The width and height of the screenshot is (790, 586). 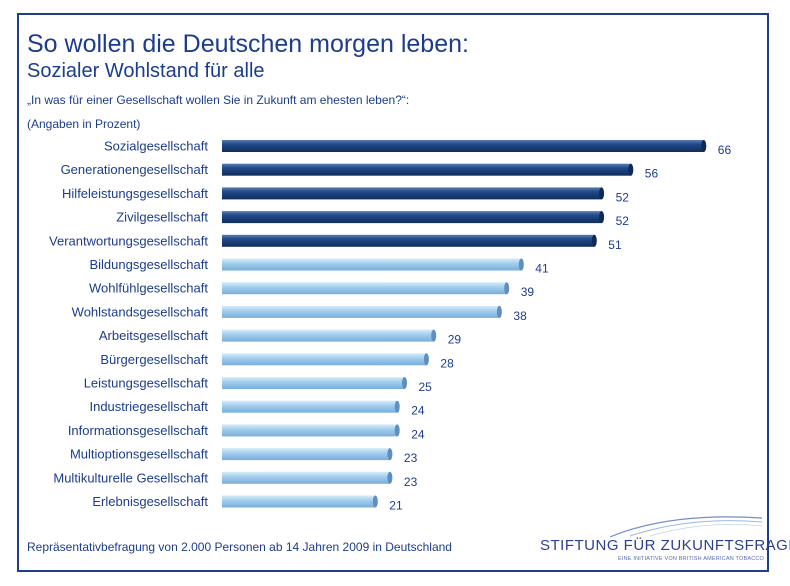 I want to click on category-label: Informationsgesellschaft, so click(x=138, y=430).